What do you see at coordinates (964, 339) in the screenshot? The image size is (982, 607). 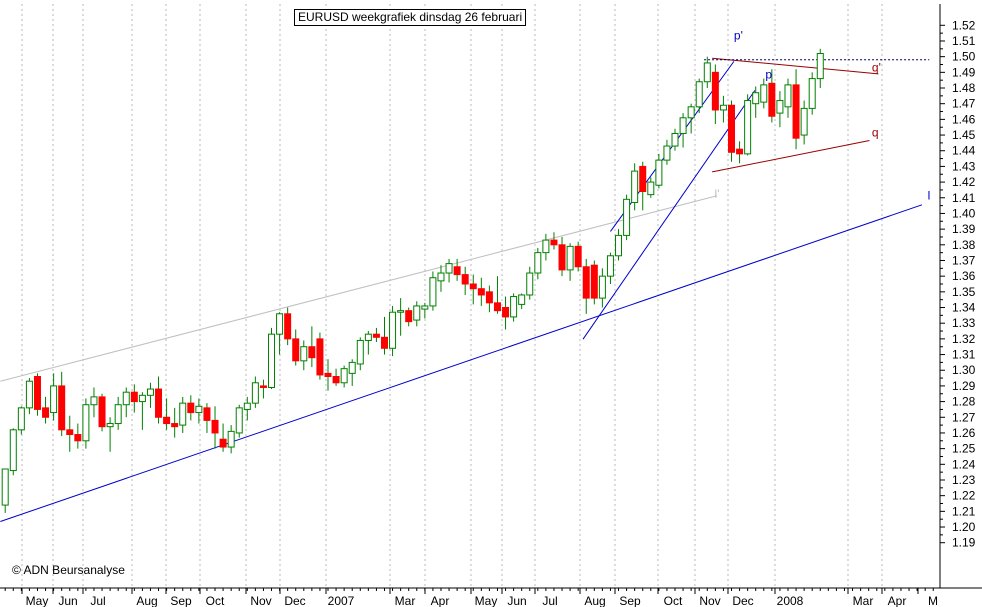 I see `y-tick-label: 1.32` at bounding box center [964, 339].